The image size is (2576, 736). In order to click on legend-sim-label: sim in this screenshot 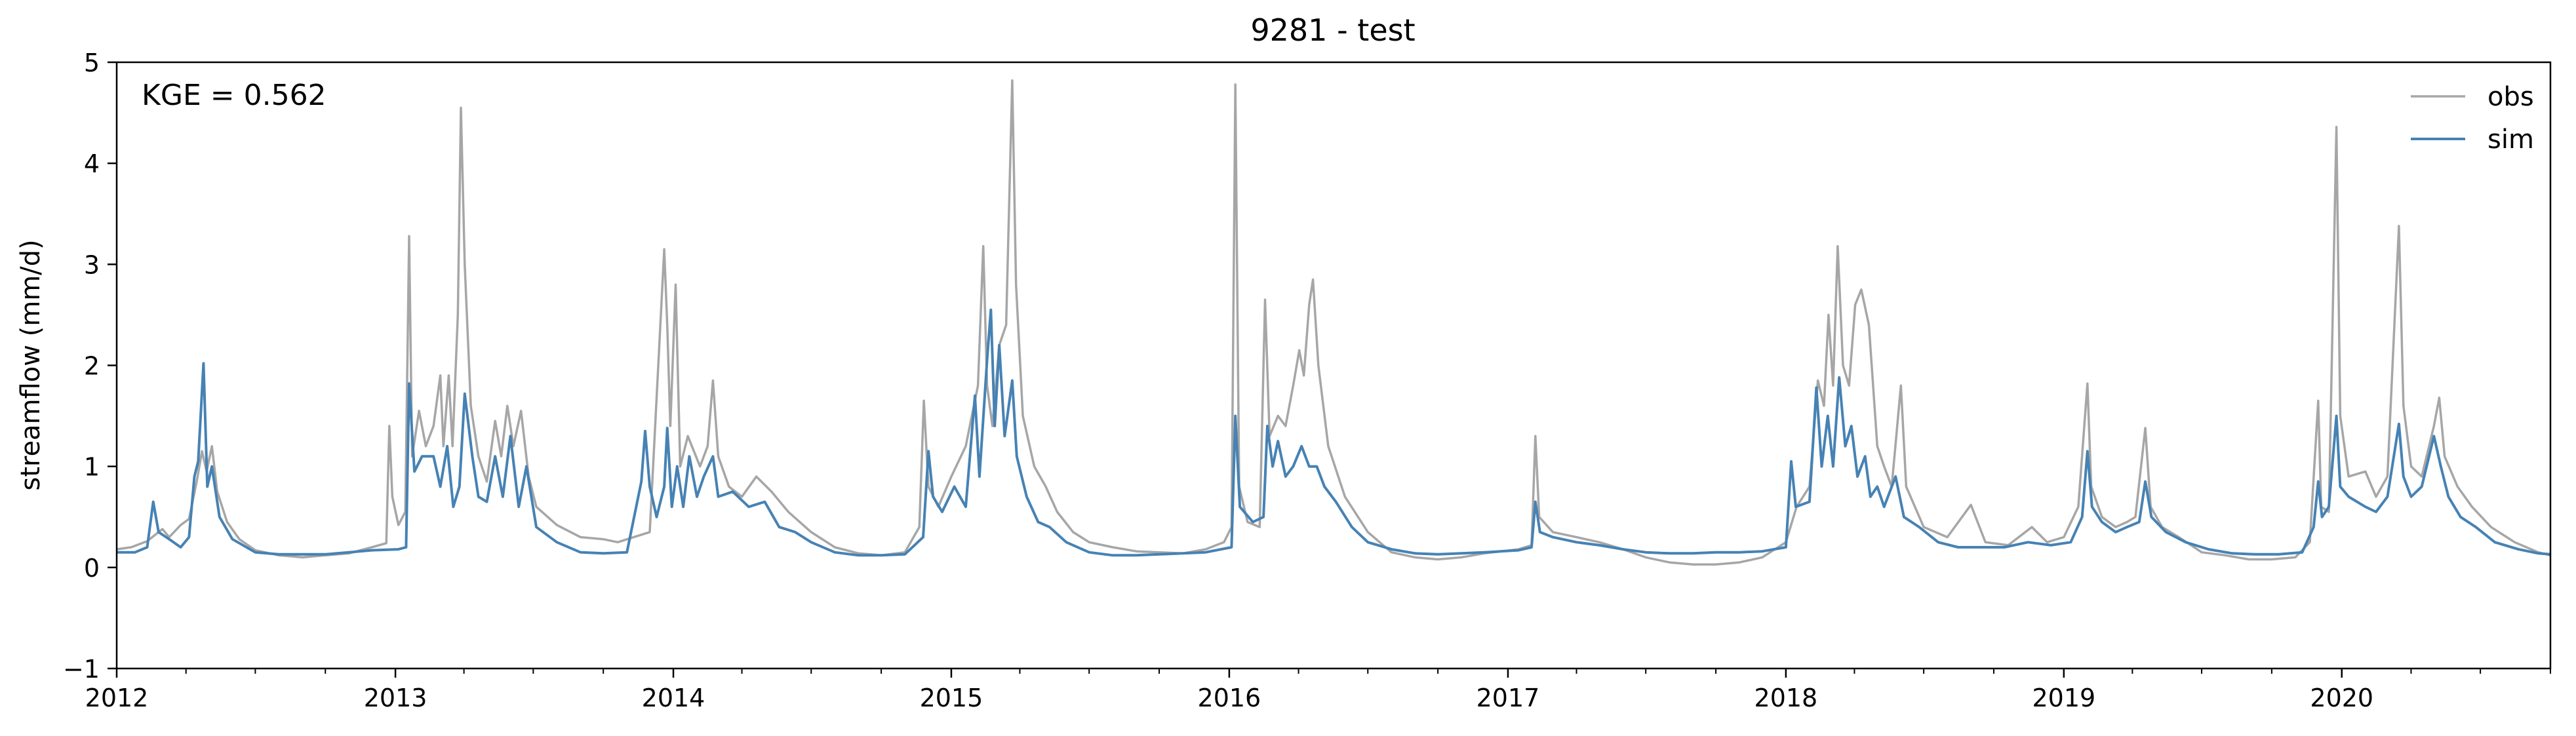, I will do `click(2510, 140)`.